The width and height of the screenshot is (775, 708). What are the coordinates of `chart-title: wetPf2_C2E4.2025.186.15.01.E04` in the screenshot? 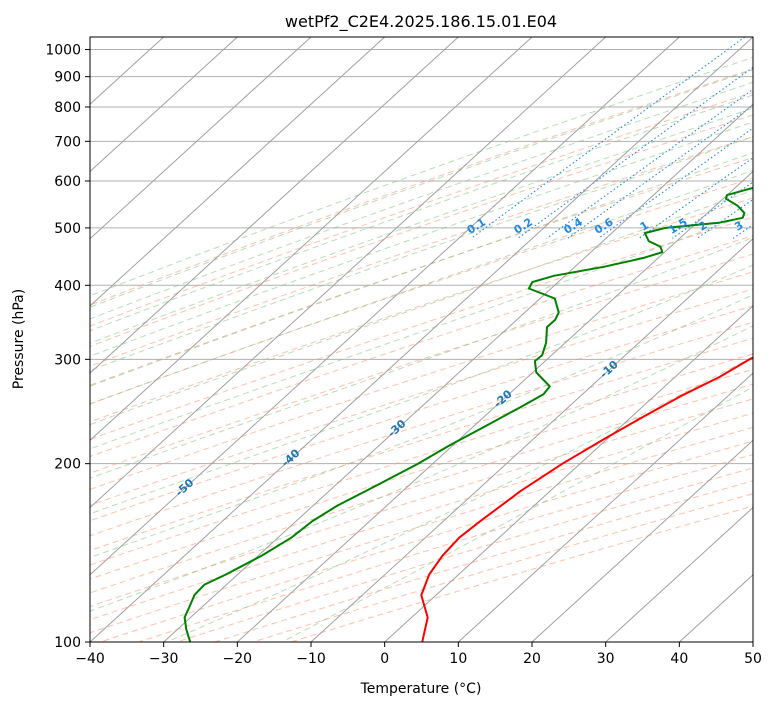 It's located at (421, 22).